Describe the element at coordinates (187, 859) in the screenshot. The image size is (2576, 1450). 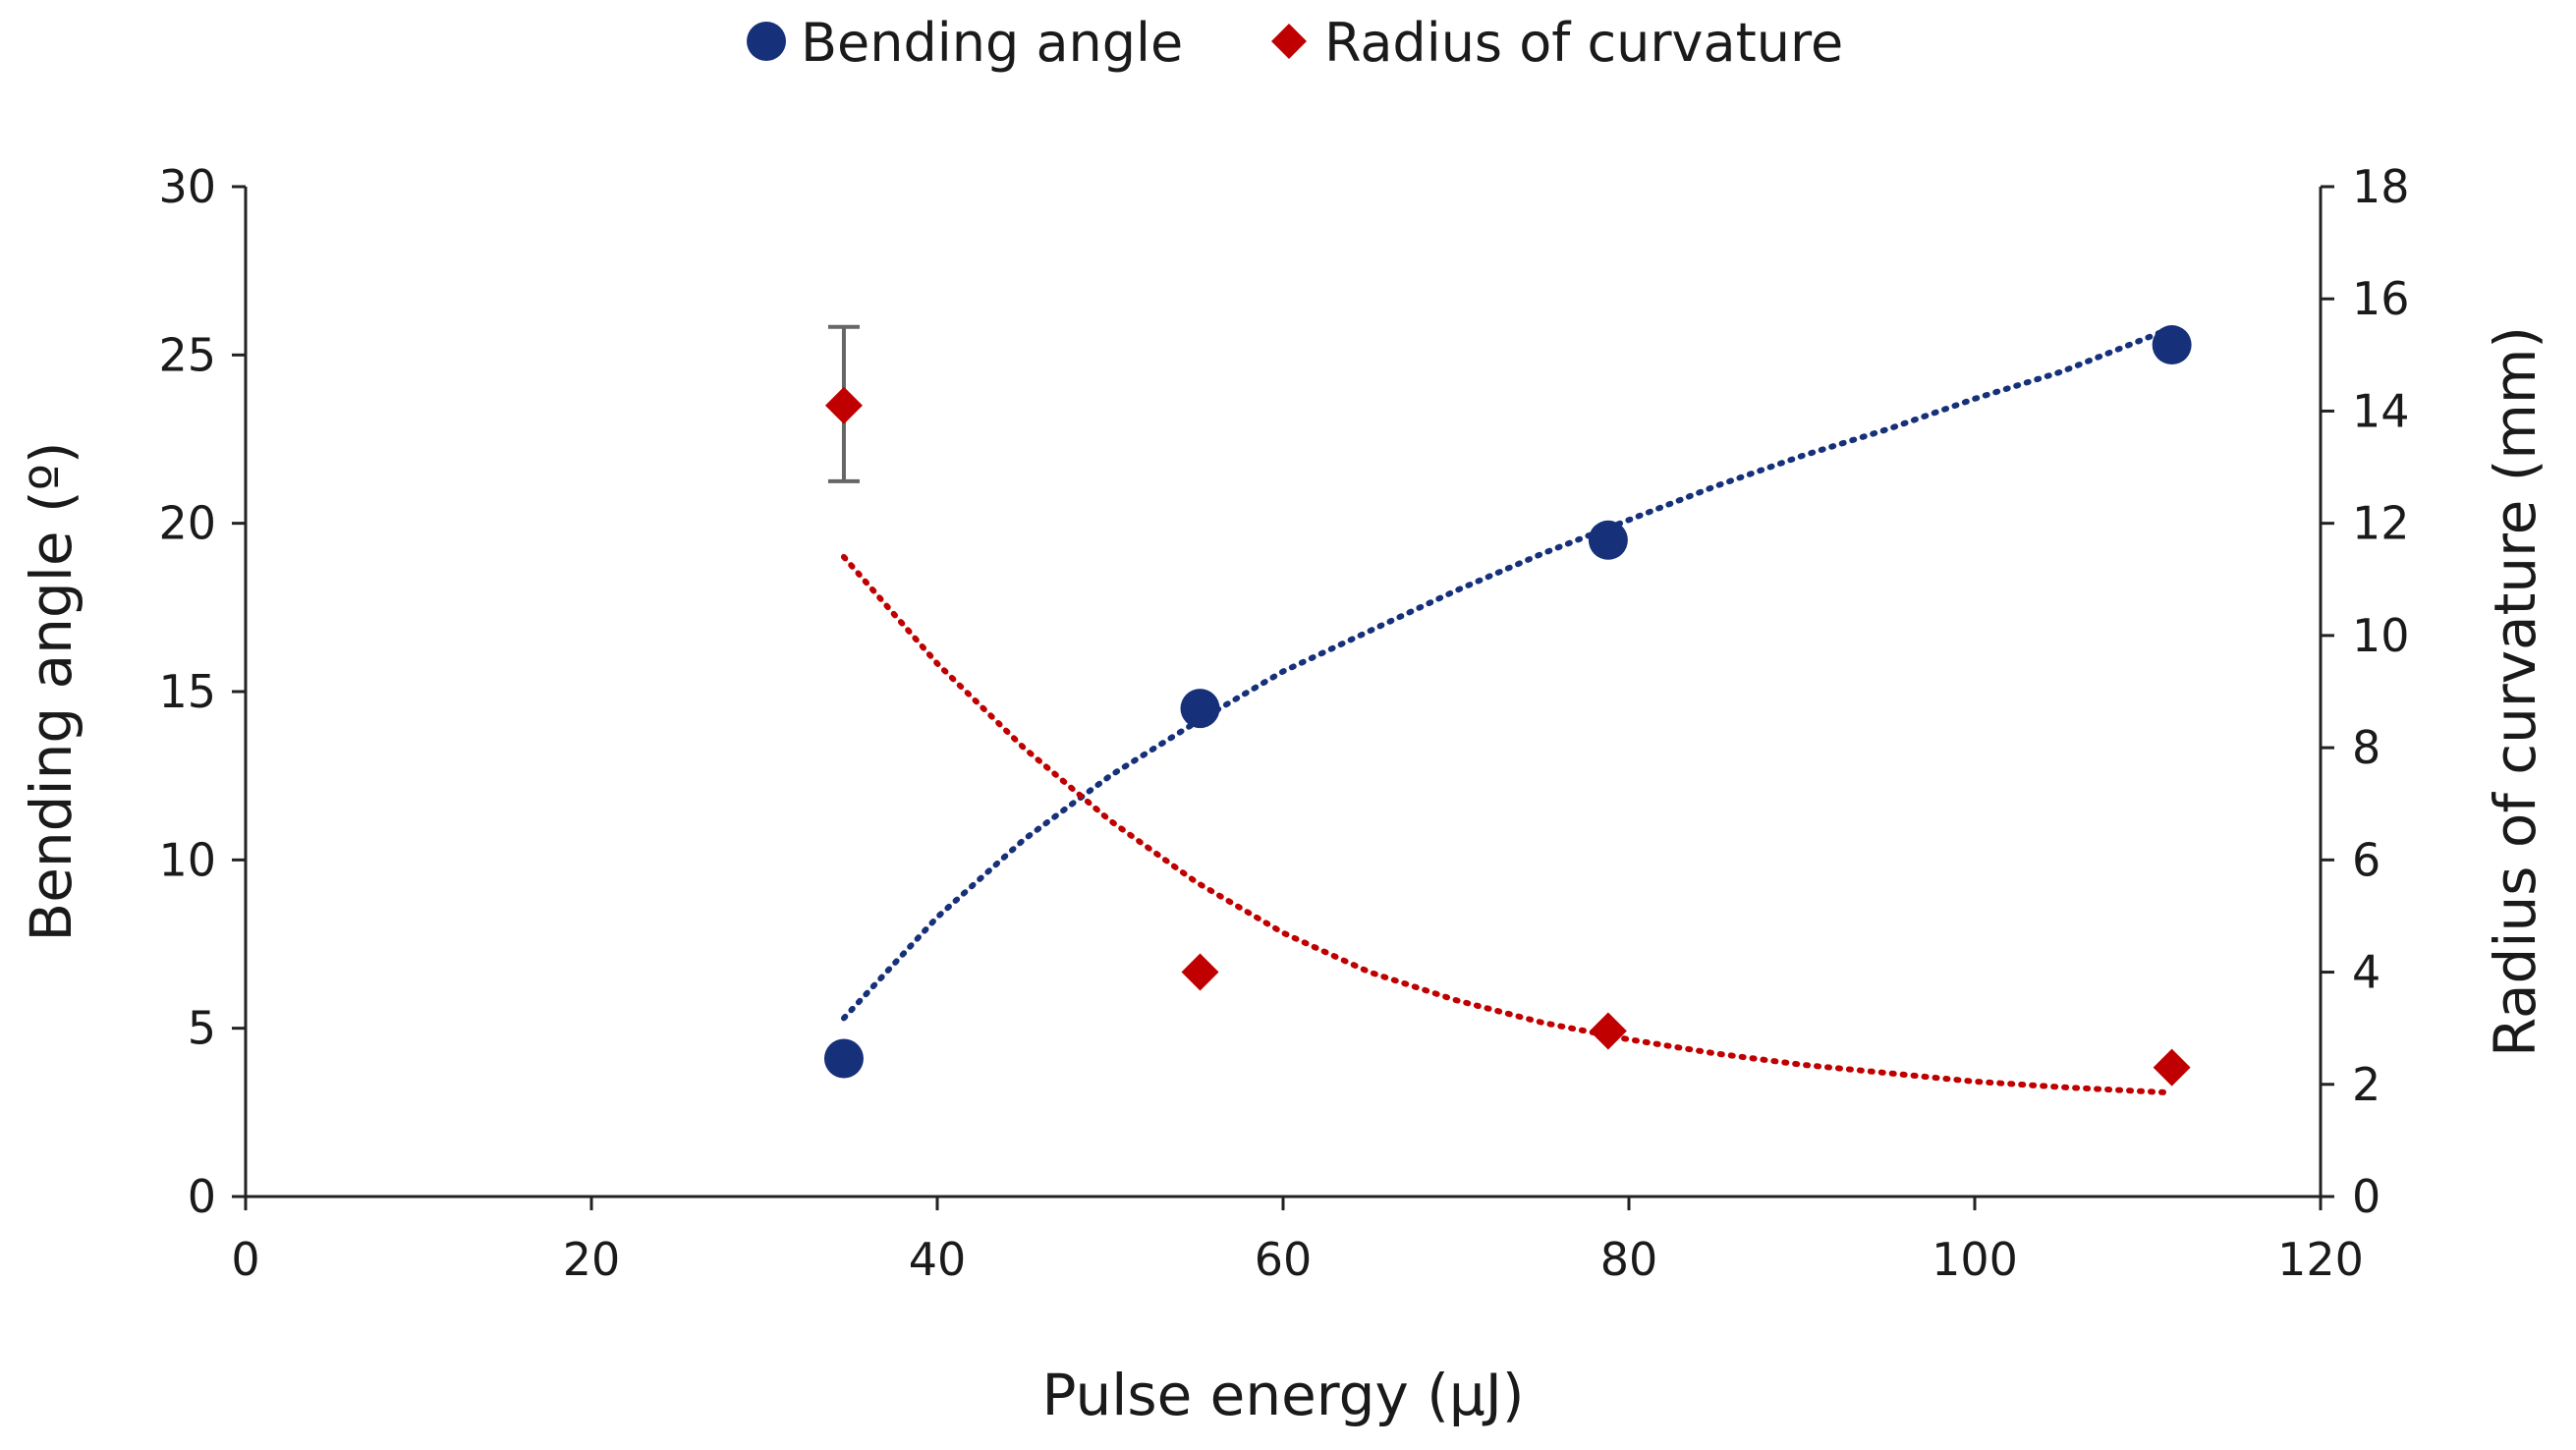
I see `y-tick-label: 10` at that location.